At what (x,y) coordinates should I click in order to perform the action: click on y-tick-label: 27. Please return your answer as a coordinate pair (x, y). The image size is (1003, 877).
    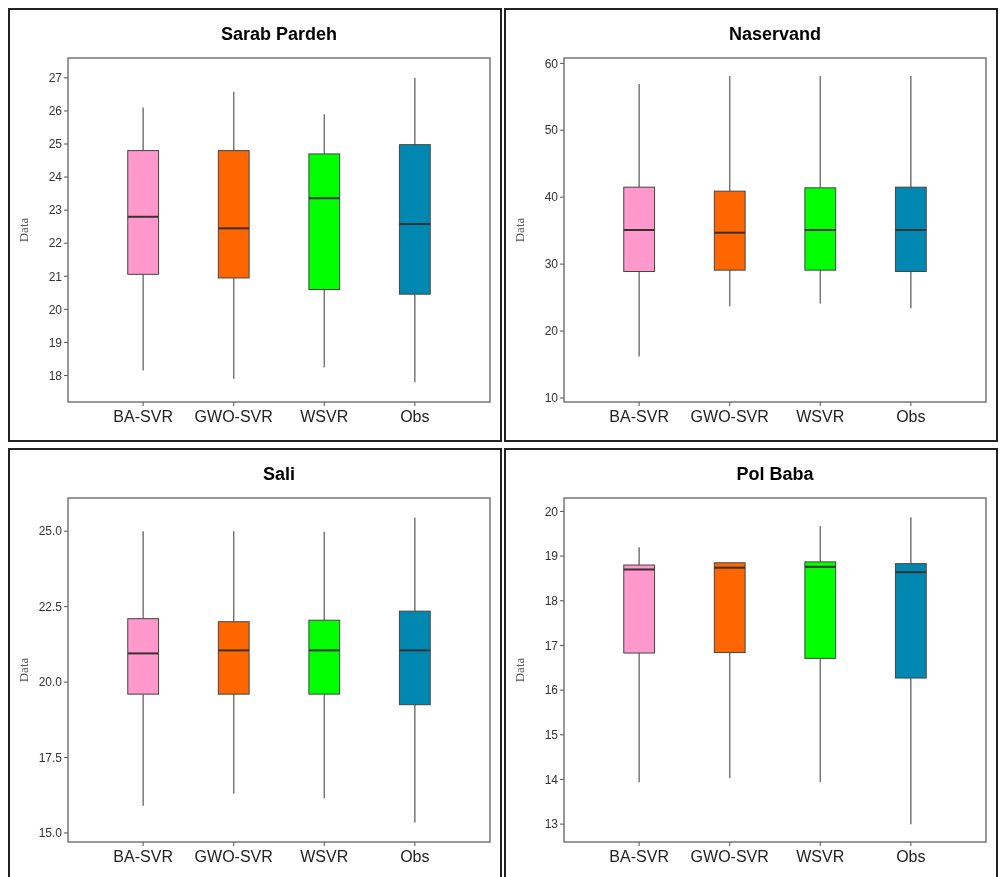
    Looking at the image, I should click on (55, 78).